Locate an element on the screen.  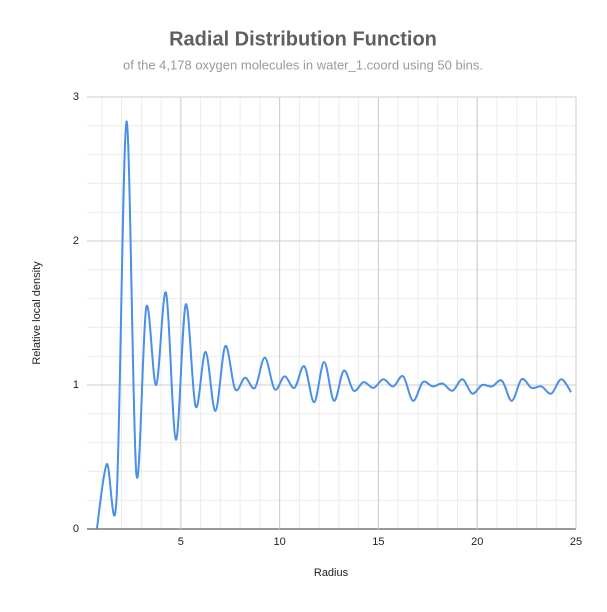
x-tick-label: 10 is located at coordinates (280, 542).